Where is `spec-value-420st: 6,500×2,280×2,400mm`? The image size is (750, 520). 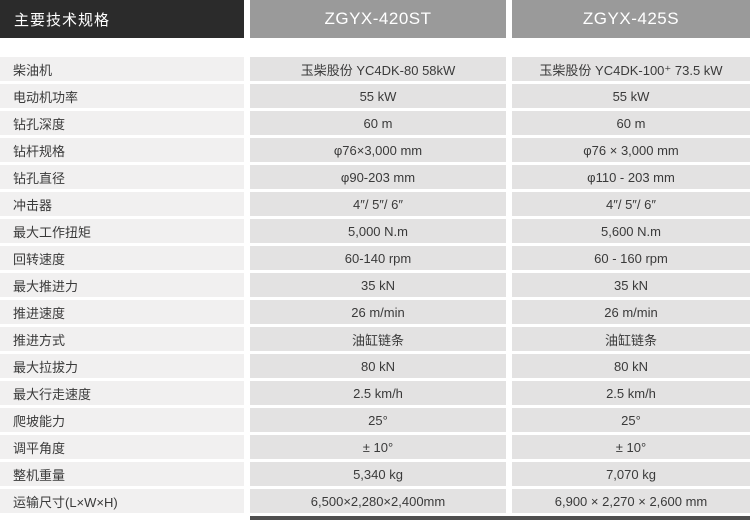 spec-value-420st: 6,500×2,280×2,400mm is located at coordinates (378, 501).